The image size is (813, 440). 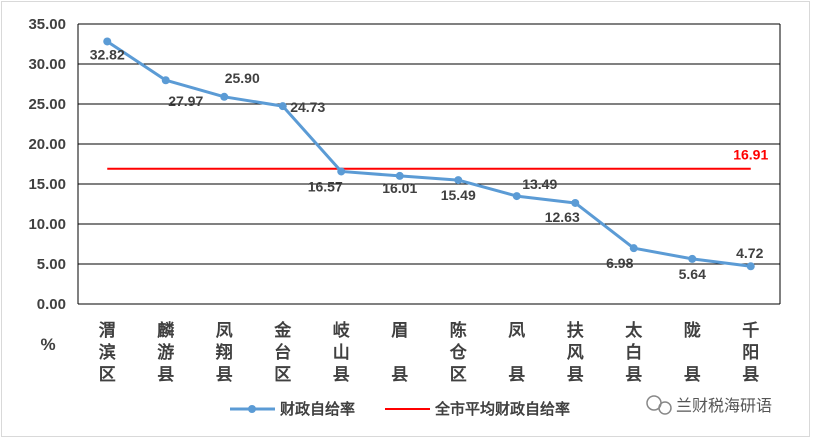 I want to click on x-tick-label: 千阳县, so click(x=750, y=353).